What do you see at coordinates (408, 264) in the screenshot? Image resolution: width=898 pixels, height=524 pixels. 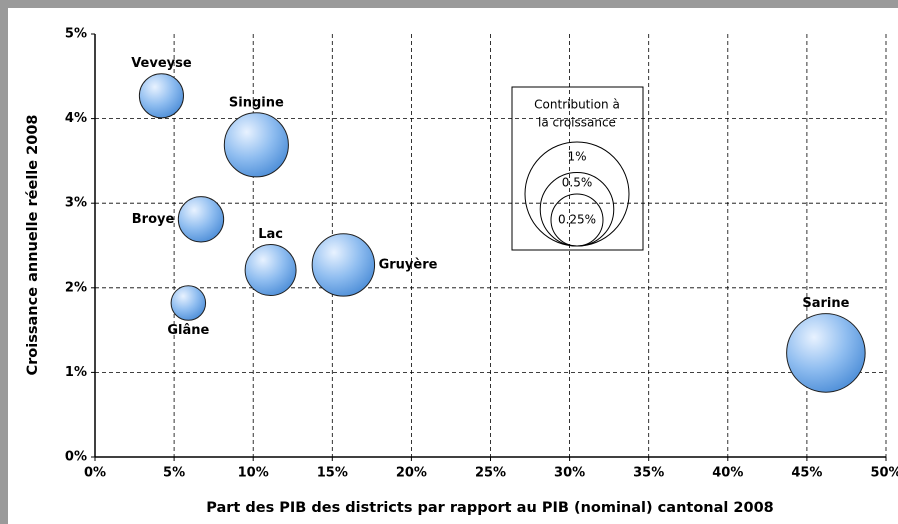 I see `data-label: Gruyère` at bounding box center [408, 264].